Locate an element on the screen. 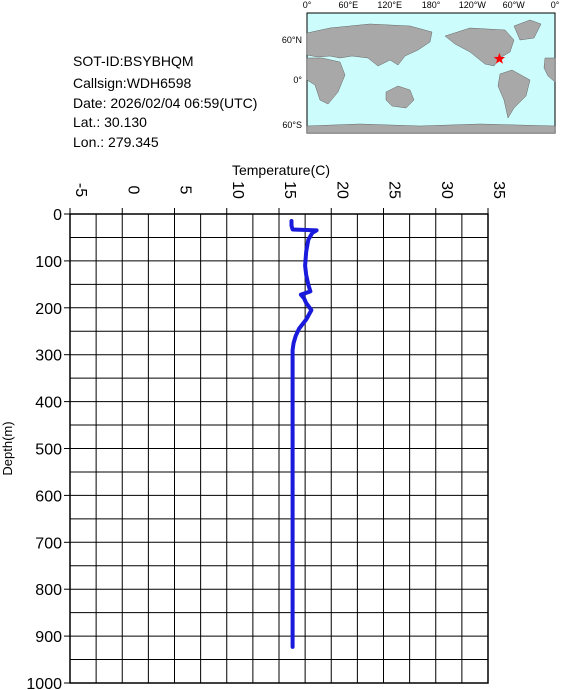 The height and width of the screenshot is (690, 564). x-tick-label: 0 is located at coordinates (132, 190).